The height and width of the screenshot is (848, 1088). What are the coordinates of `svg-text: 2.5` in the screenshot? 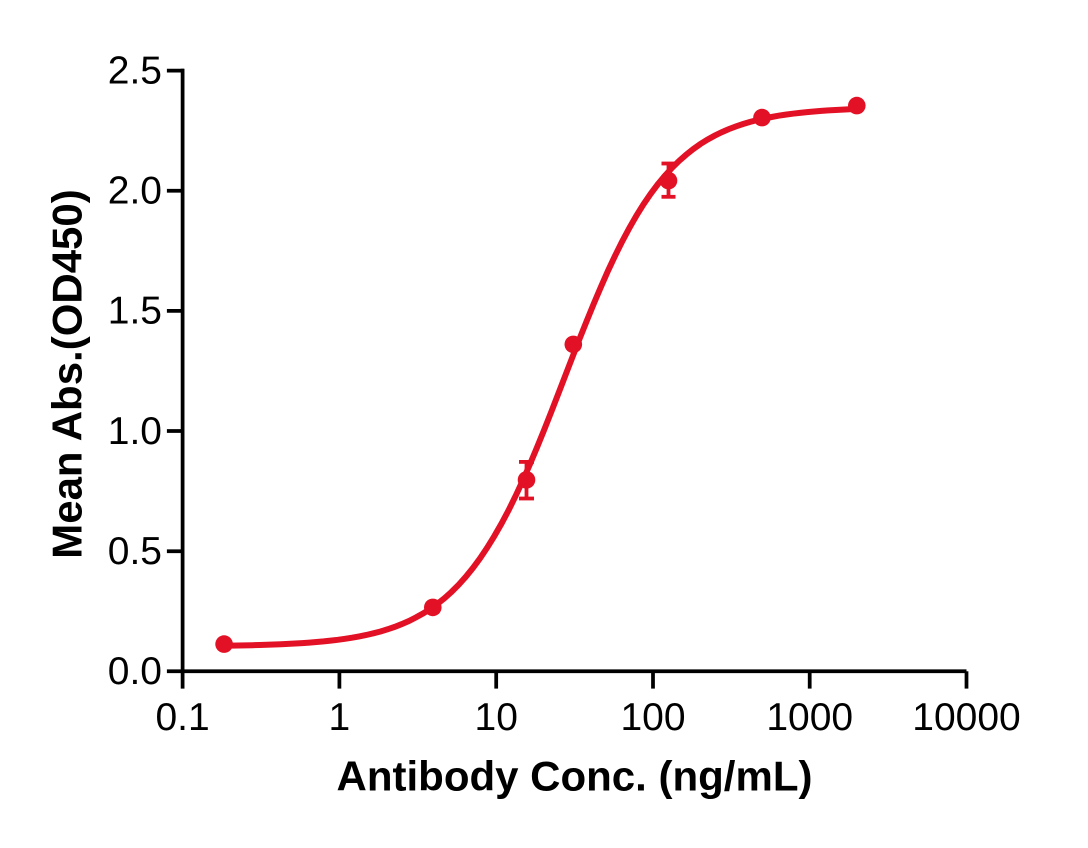 It's located at (135, 71).